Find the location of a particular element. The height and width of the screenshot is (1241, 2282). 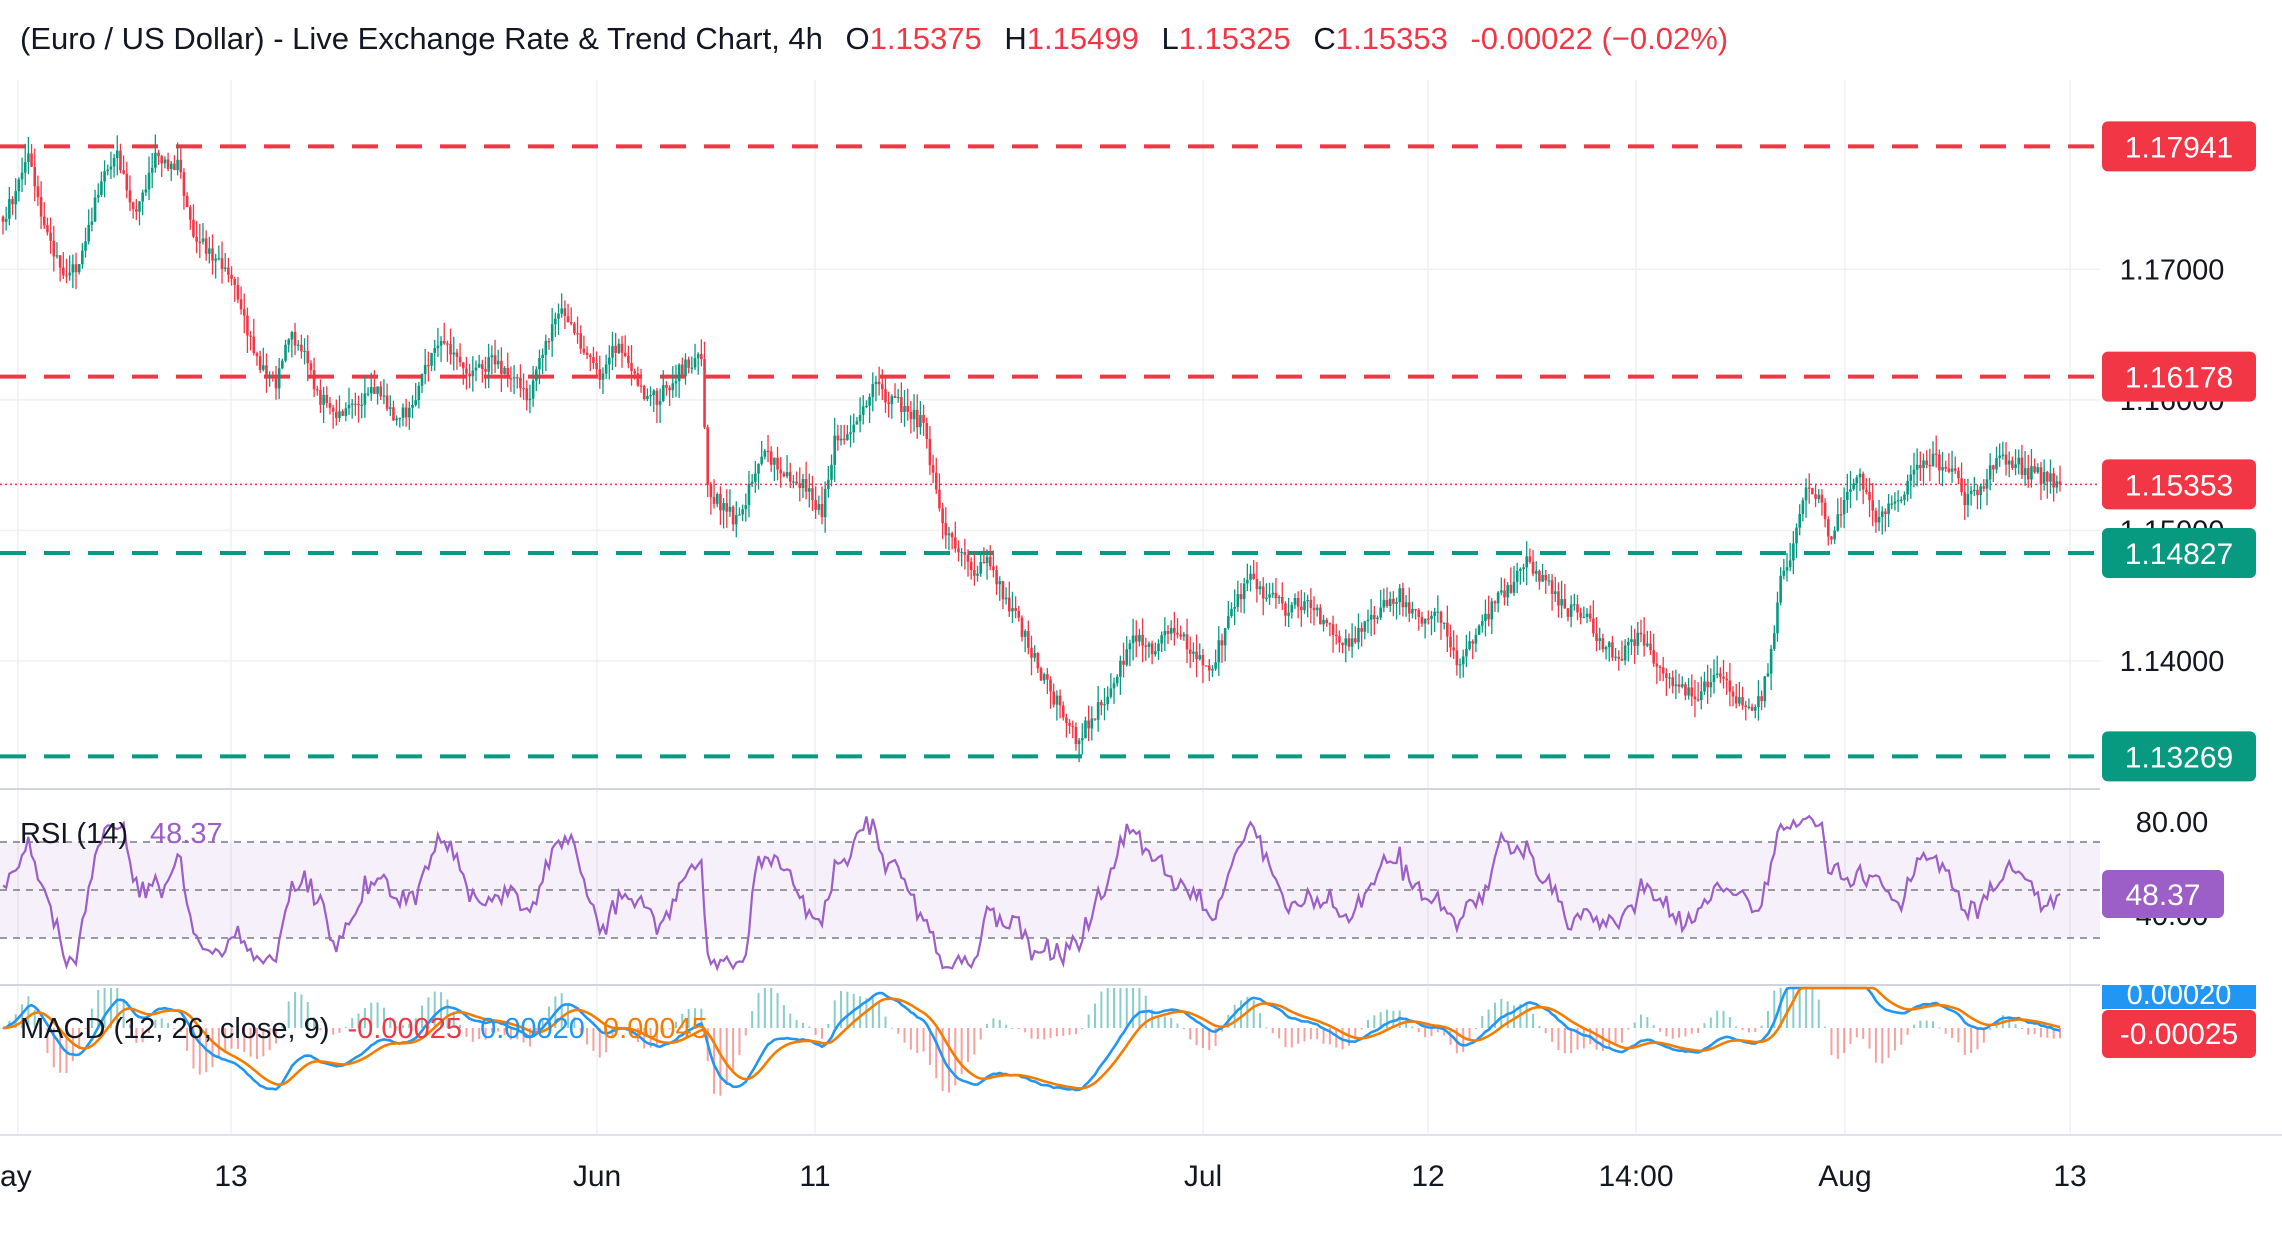

rsi-title: RSI (14) is located at coordinates (74, 834).